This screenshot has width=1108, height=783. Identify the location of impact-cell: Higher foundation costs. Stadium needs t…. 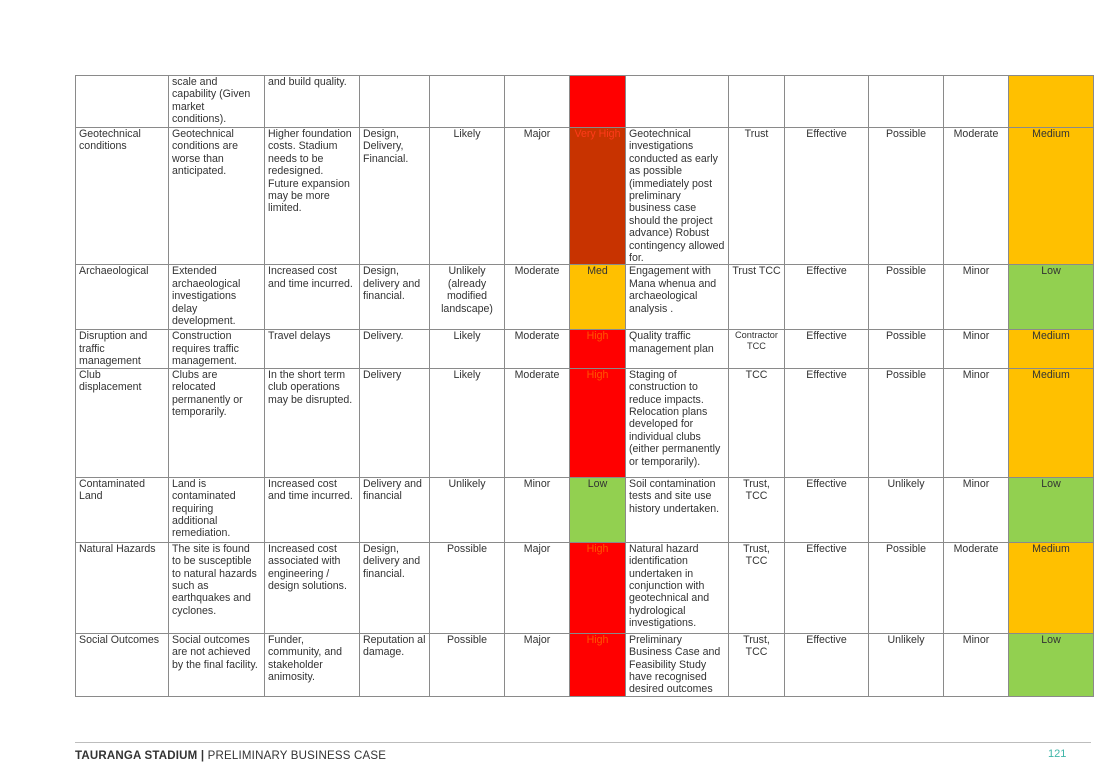
(312, 196).